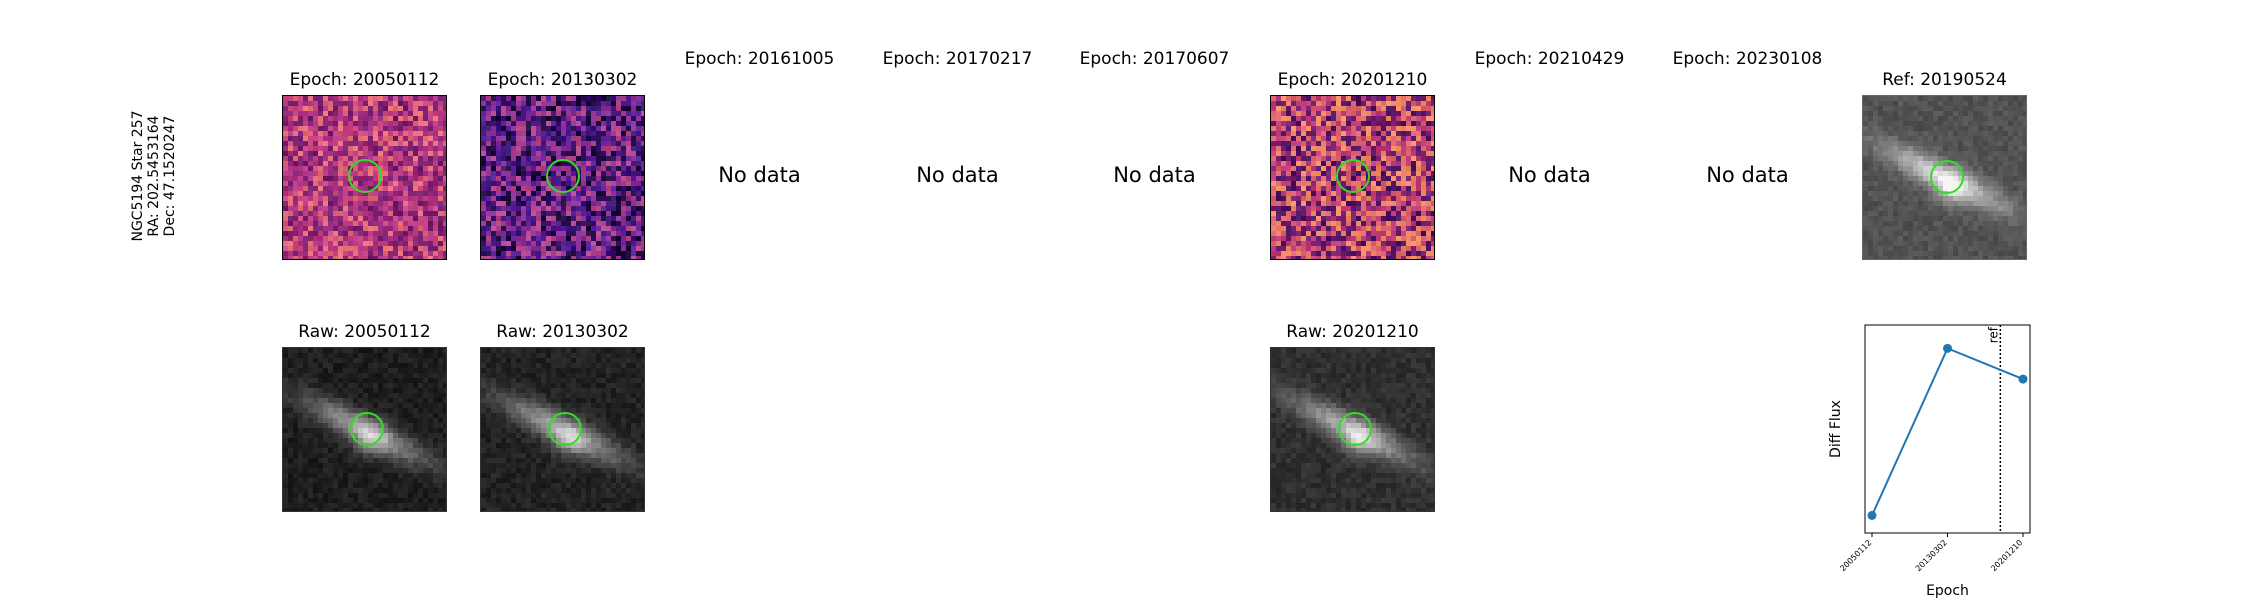  Describe the element at coordinates (1947, 591) in the screenshot. I see `x-axis-label: Epoch` at that location.